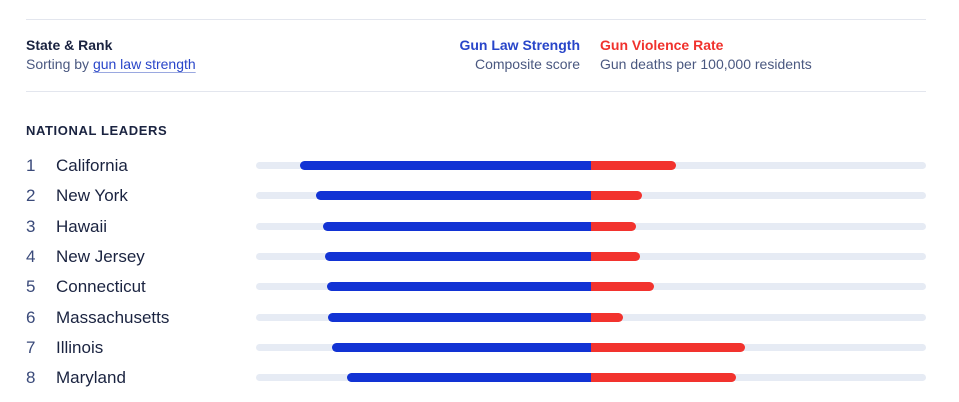 The width and height of the screenshot is (959, 402). I want to click on state-rank-header: State & Rank Sorting by gun law strength, so click(111, 55).